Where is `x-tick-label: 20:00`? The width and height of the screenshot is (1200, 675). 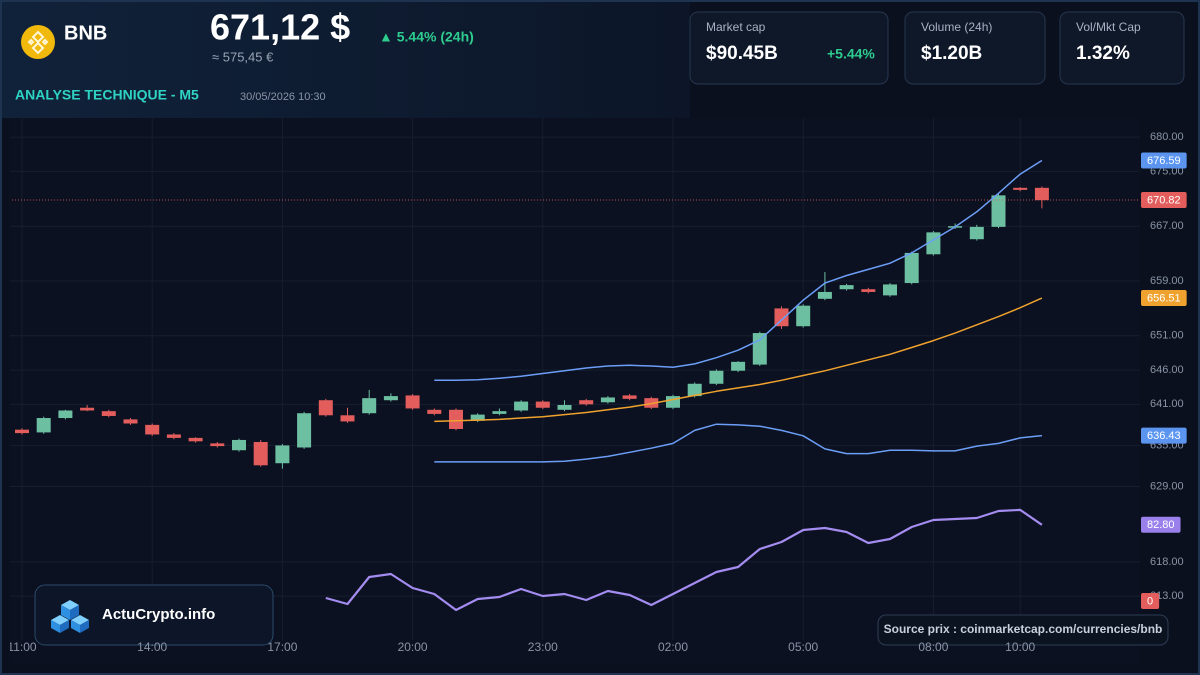 x-tick-label: 20:00 is located at coordinates (413, 647).